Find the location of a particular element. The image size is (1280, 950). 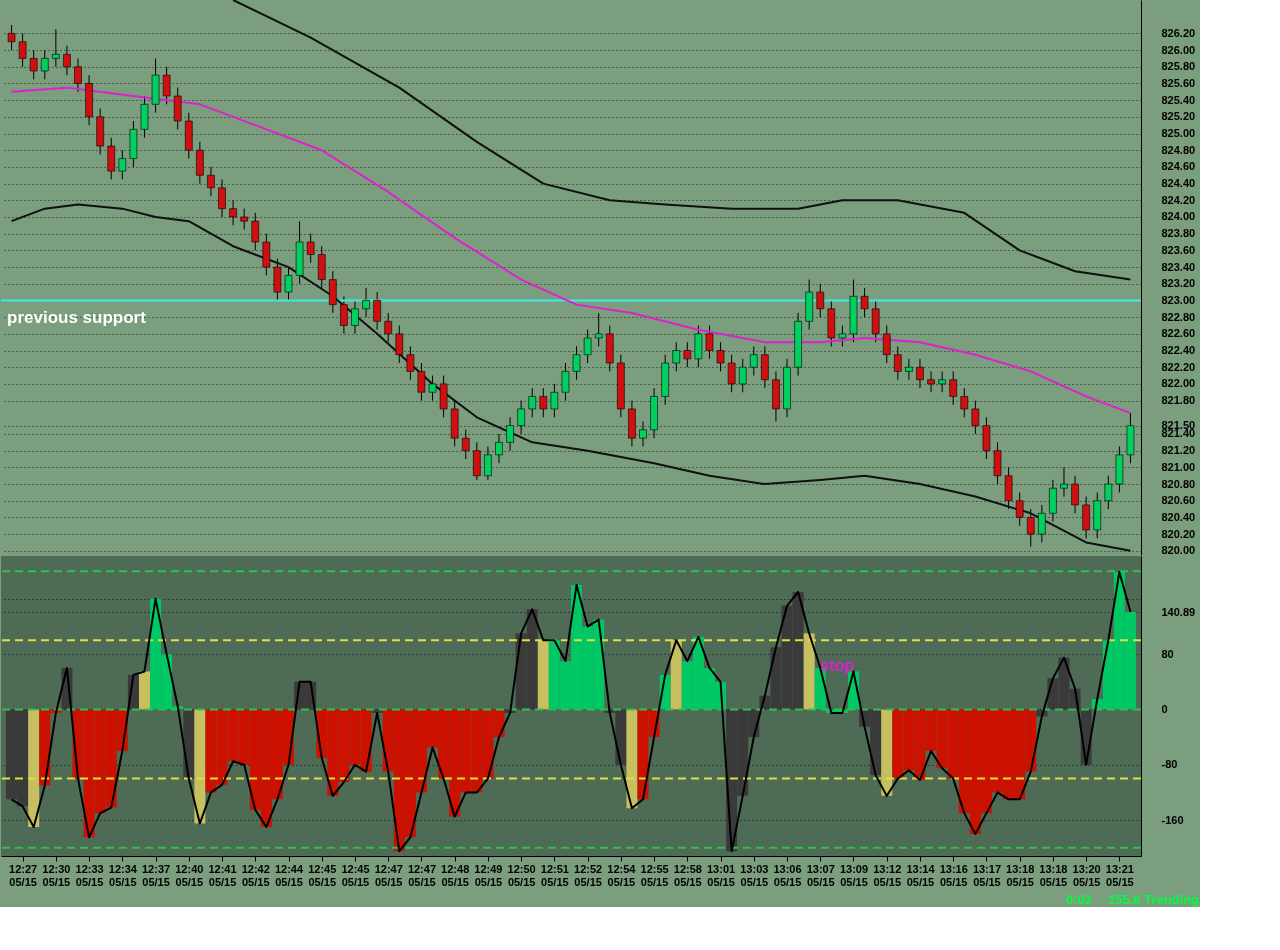

x-tick-label: 12:34 05/15 is located at coordinates (123, 875).